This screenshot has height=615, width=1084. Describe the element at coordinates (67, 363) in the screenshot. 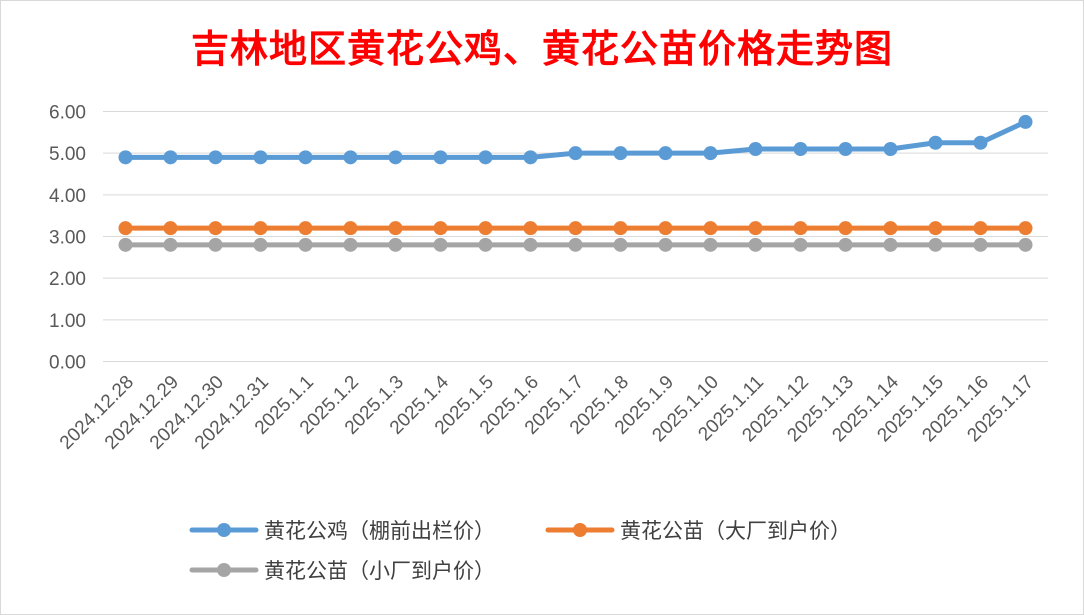

I see `y-tick-label: 0.00` at that location.